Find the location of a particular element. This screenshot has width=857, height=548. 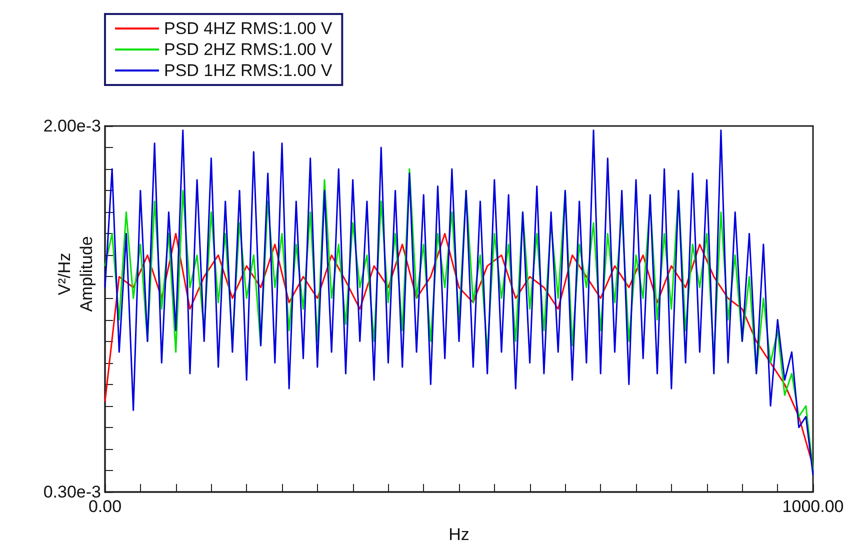

x-axis-title: Hz is located at coordinates (459, 534).